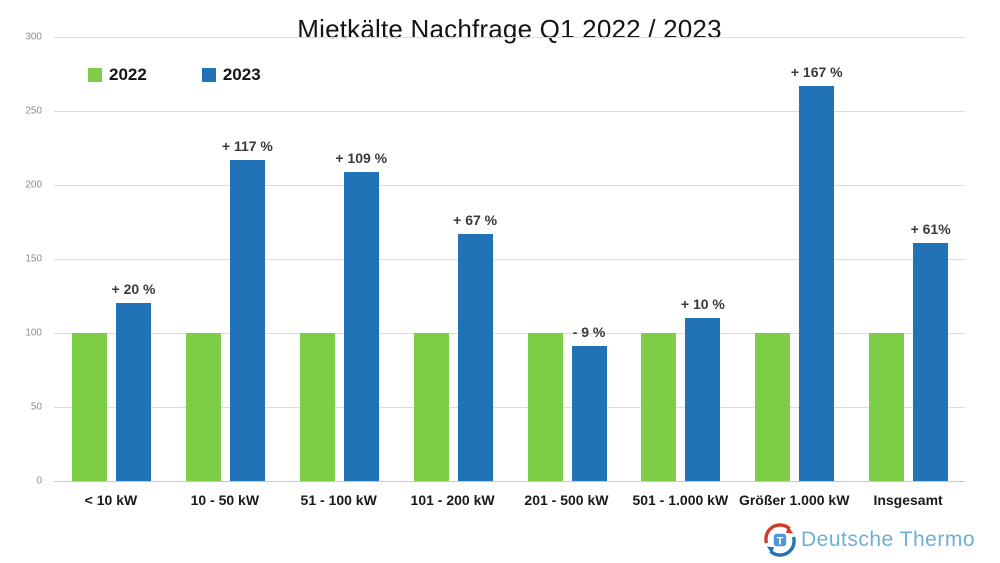  Describe the element at coordinates (908, 500) in the screenshot. I see `x-tick-8: Insgesamt` at that location.